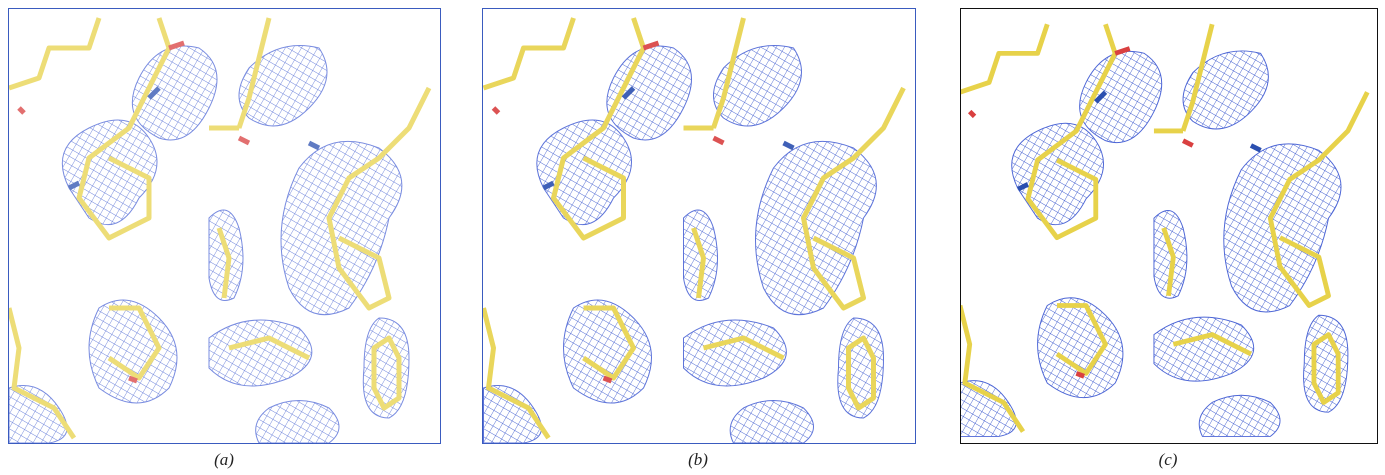  Describe the element at coordinates (1168, 459) in the screenshot. I see `panel-label: (c)` at that location.